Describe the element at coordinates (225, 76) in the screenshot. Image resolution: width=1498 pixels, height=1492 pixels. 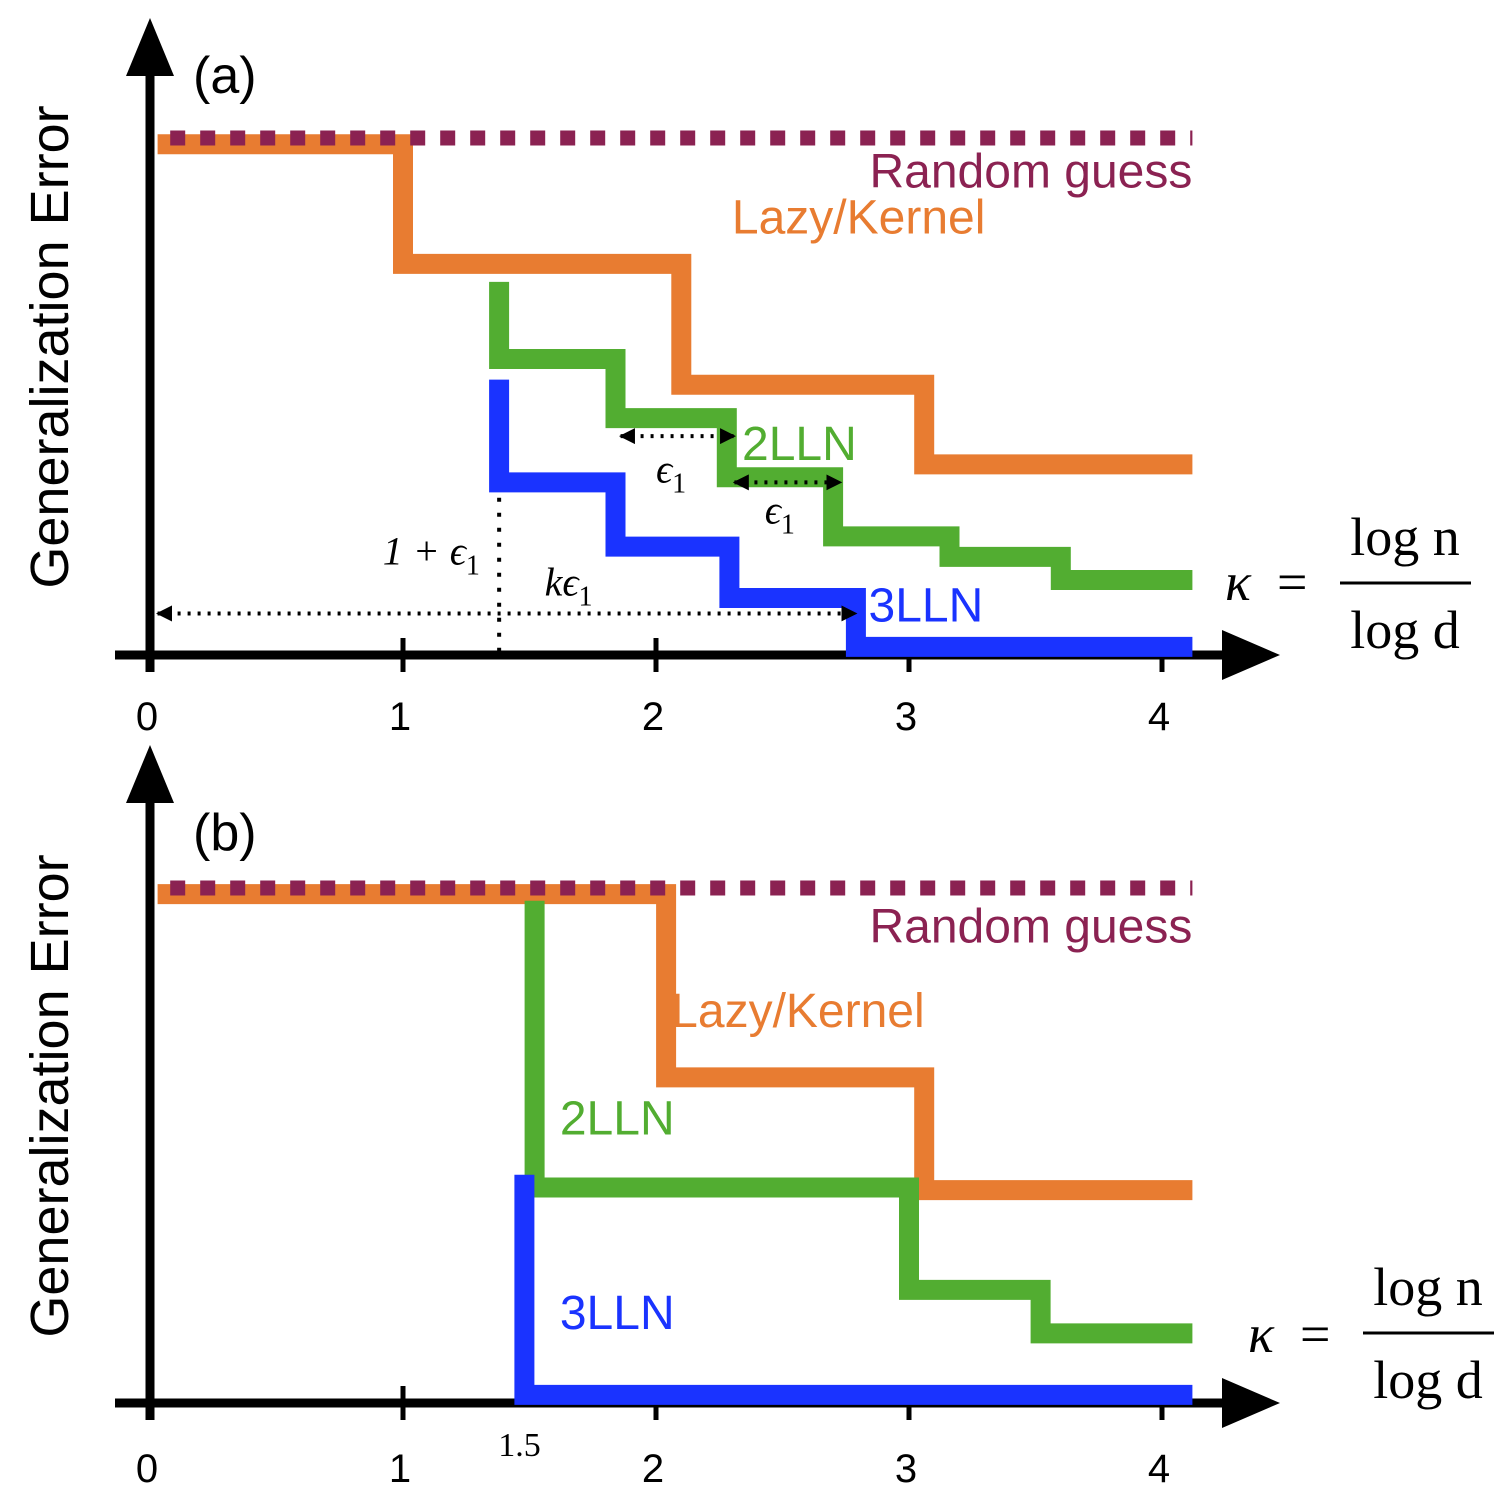
I see `panel-label: (a)` at that location.